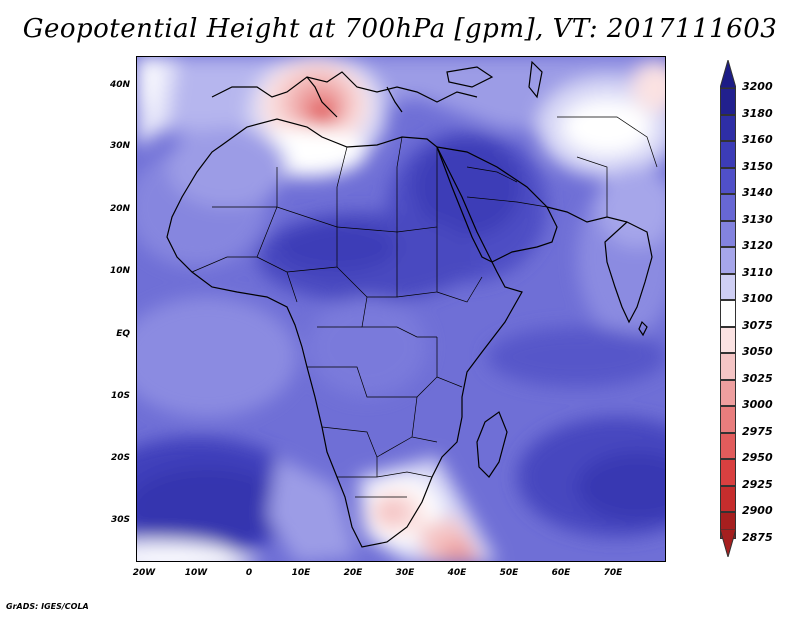 The height and width of the screenshot is (618, 800). What do you see at coordinates (757, 431) in the screenshot?
I see `colorbar-label: 2975` at bounding box center [757, 431].